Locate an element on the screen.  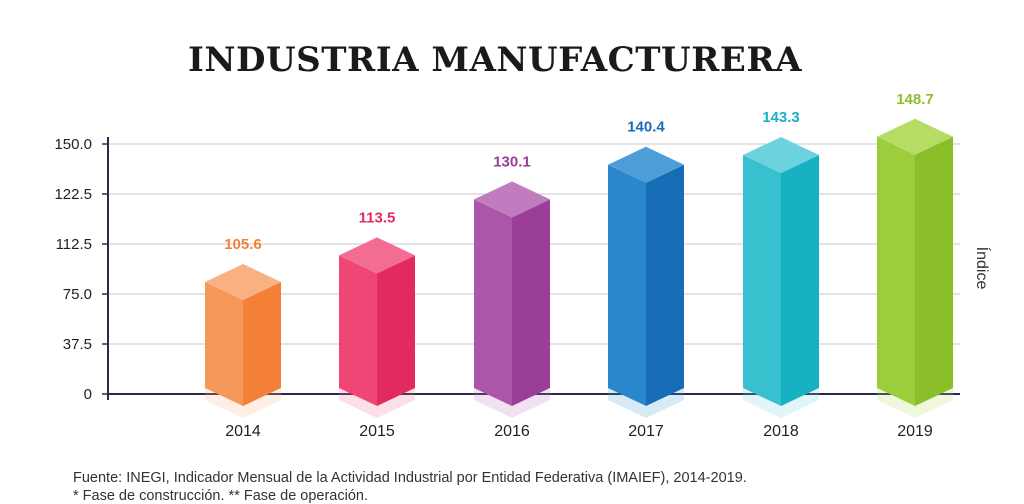
chart-title: INDUSTRIA MANUFACTURERA is located at coordinates (495, 60).